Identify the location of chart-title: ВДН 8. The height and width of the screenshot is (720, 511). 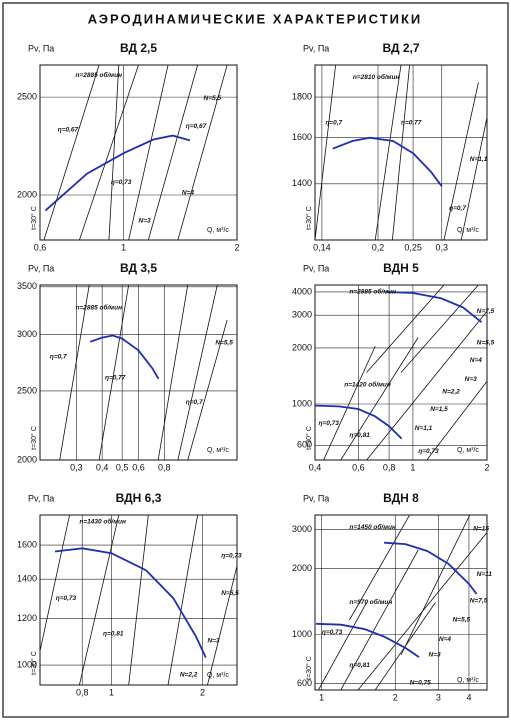
(401, 498).